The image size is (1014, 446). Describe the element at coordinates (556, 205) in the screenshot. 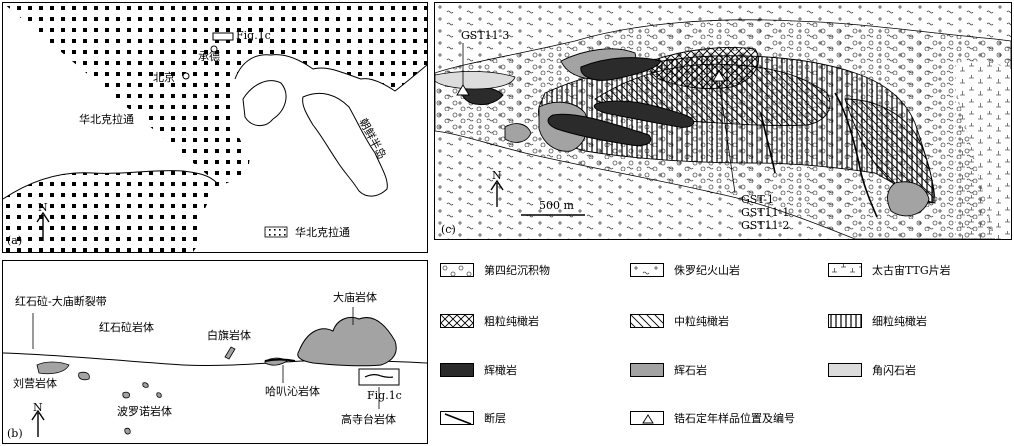

I see `scale-label: 500 m` at that location.